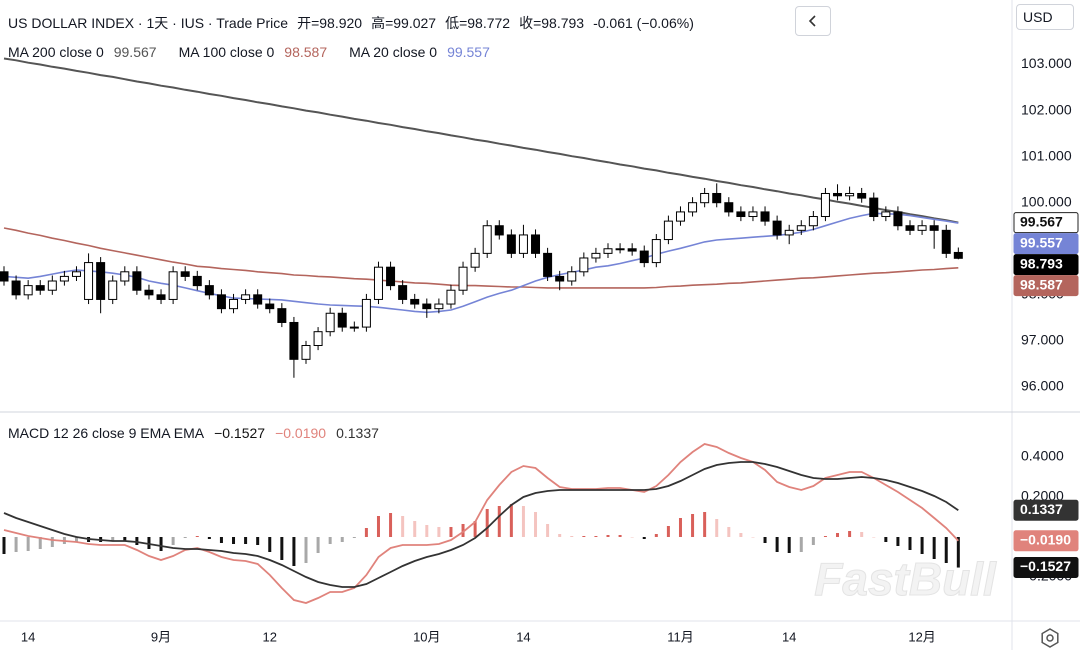 Image resolution: width=1080 pixels, height=650 pixels. Describe the element at coordinates (1045, 17) in the screenshot. I see `currency-dropdown: USD` at that location.